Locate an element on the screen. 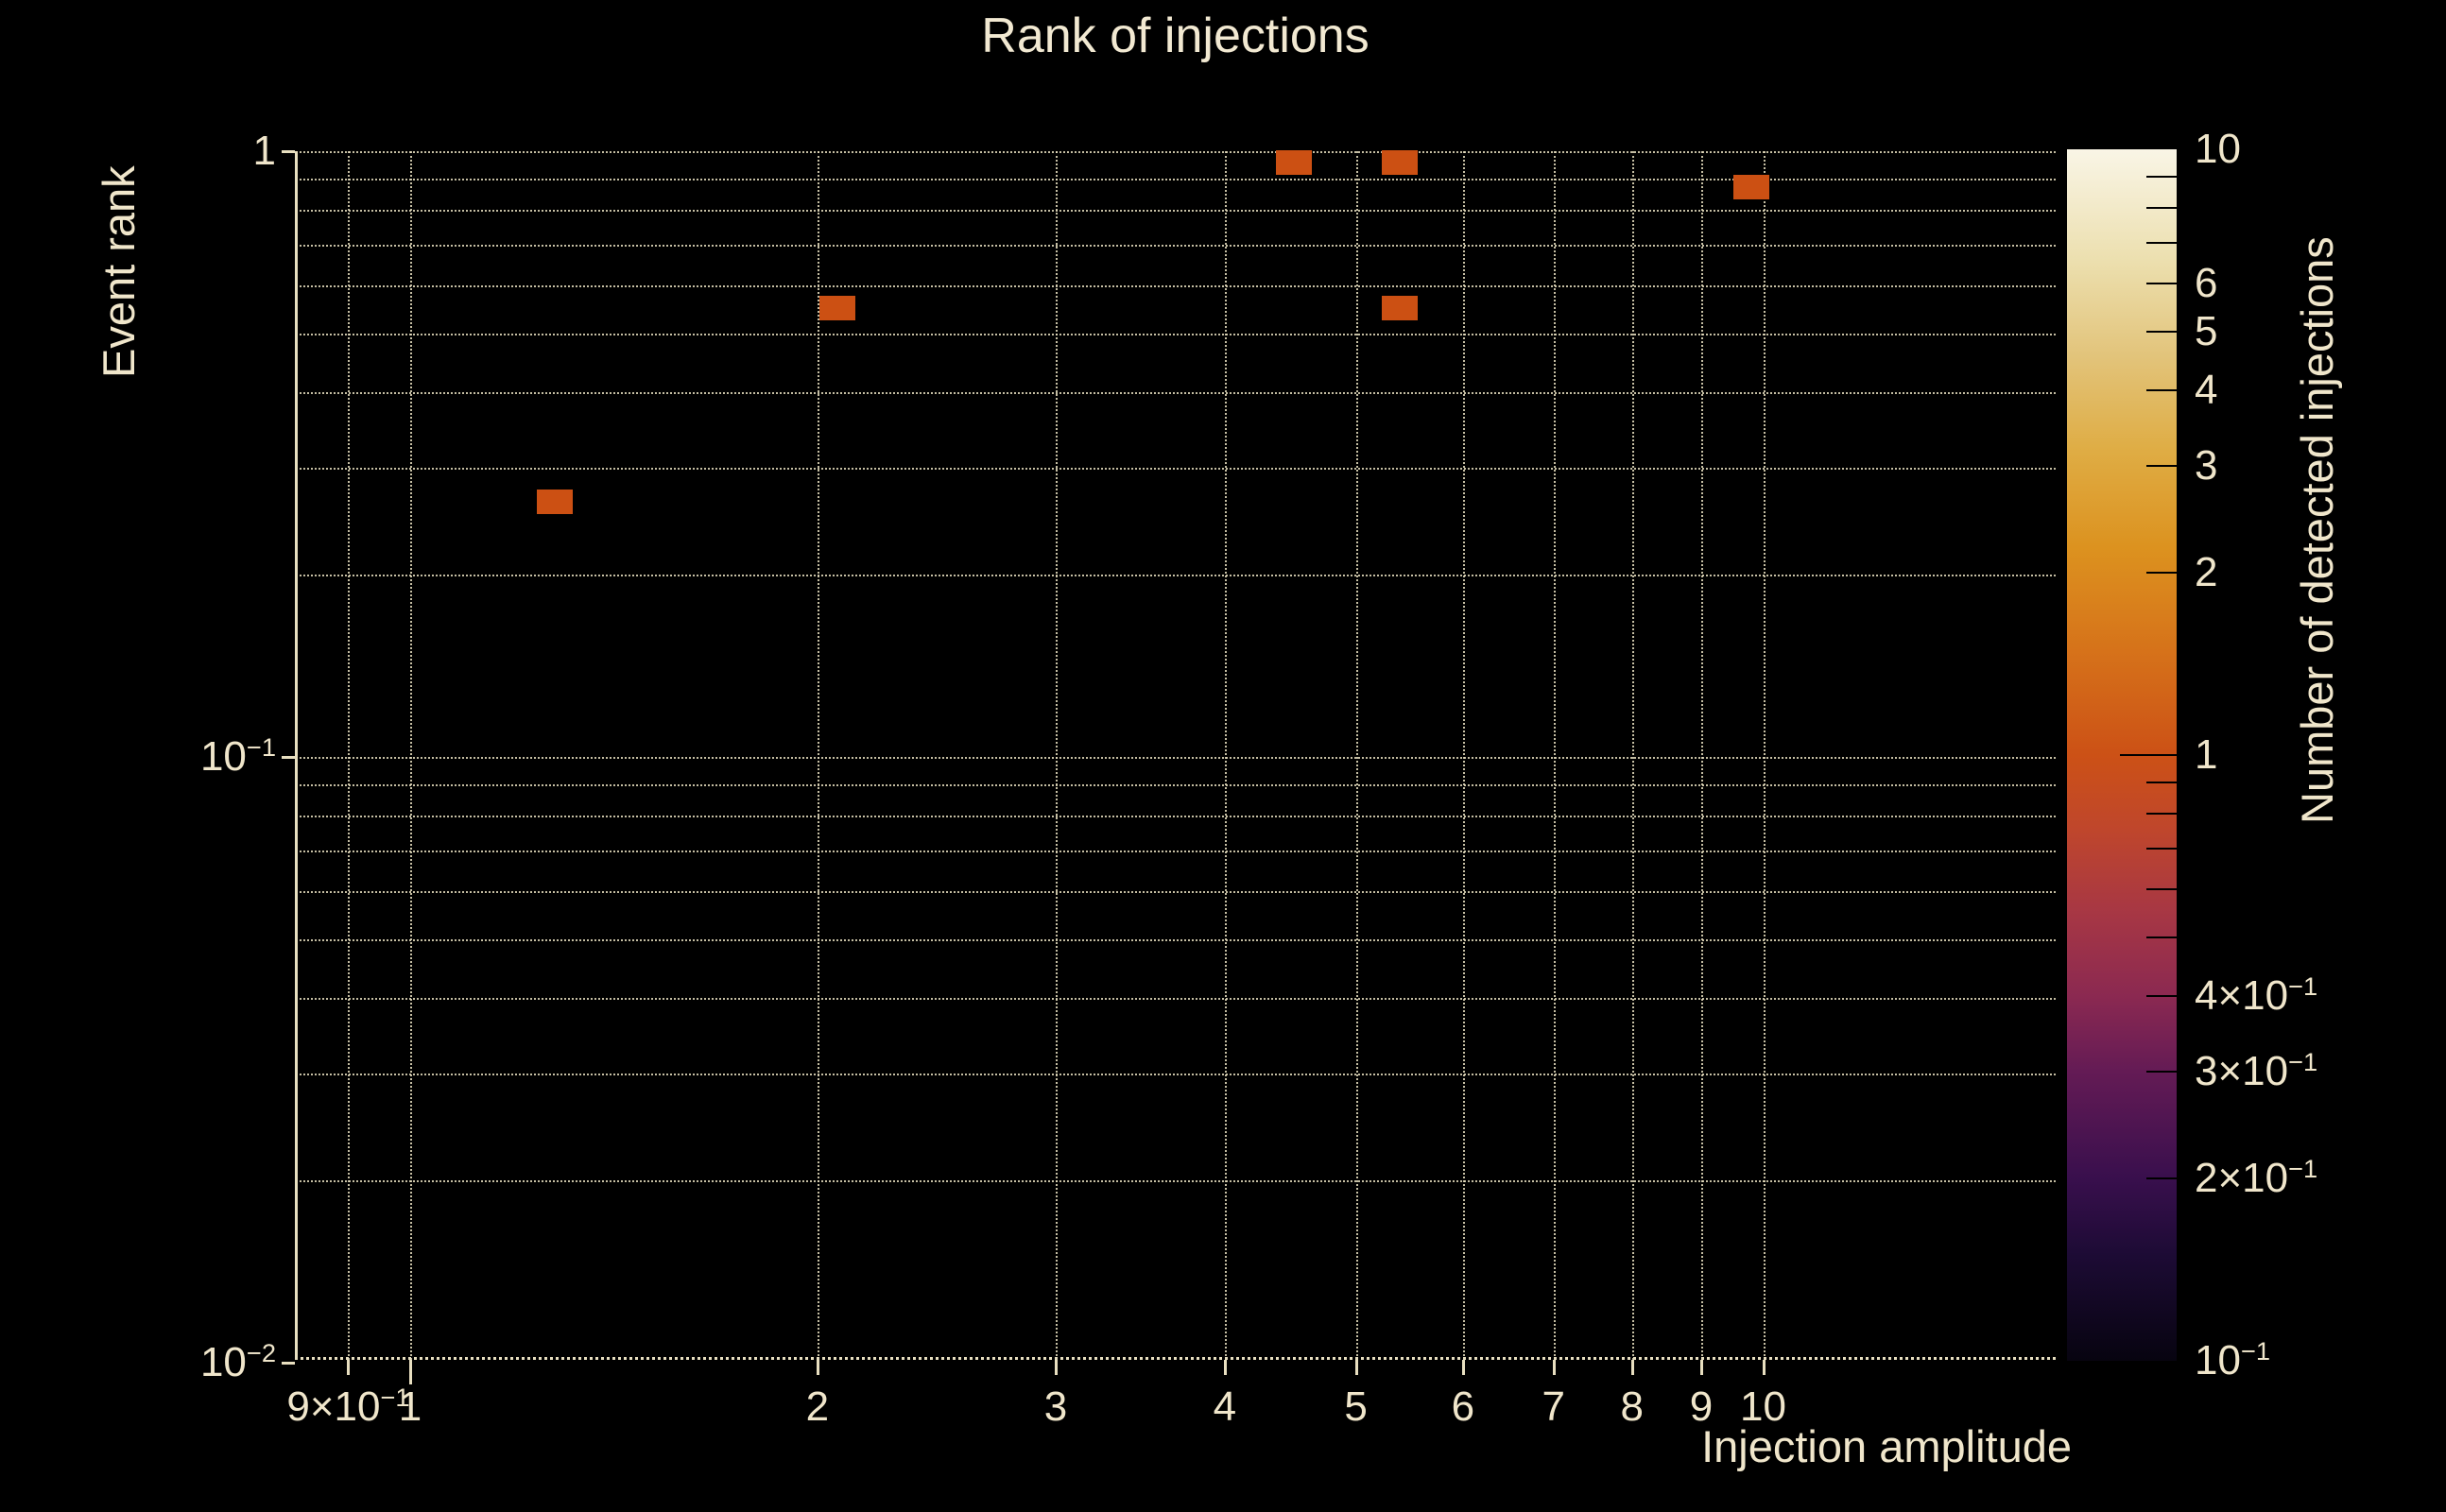 This screenshot has height=1512, width=2446. colorbar-tick-label: 1 is located at coordinates (2206, 755).